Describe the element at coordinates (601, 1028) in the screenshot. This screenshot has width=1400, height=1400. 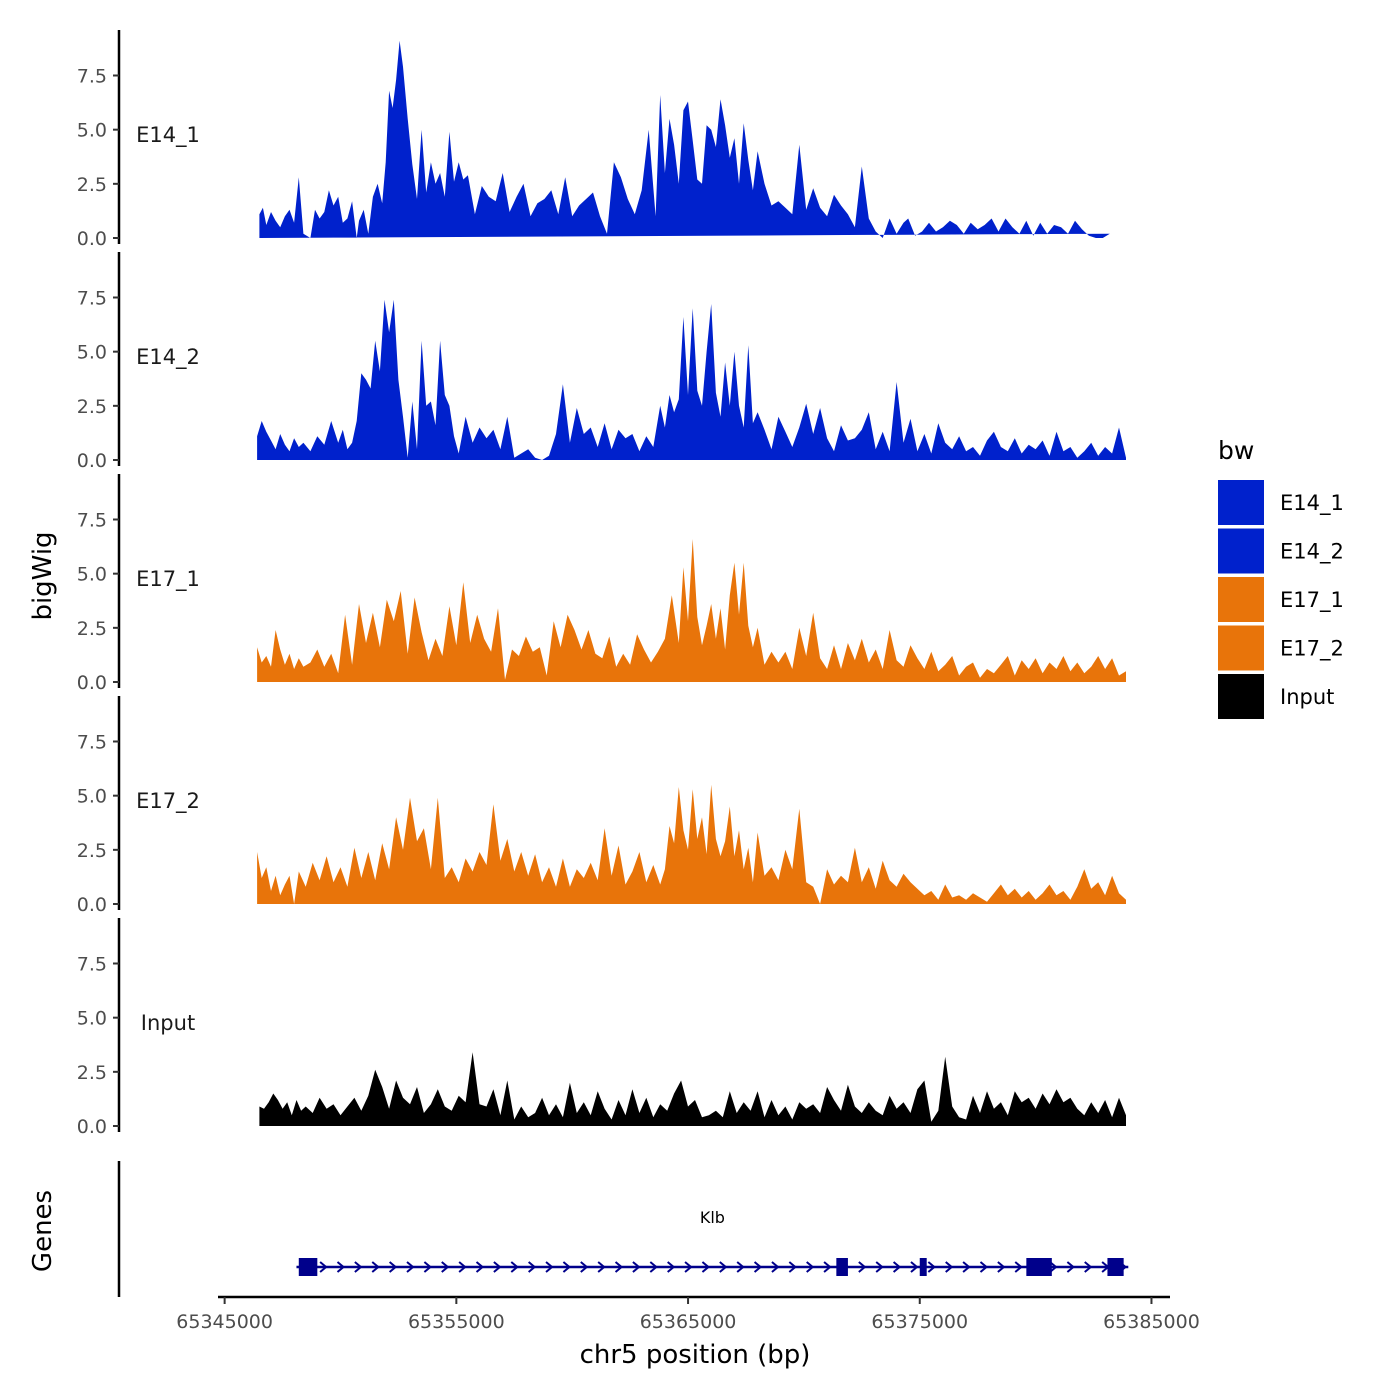
I see `track-panel-Input: 0.0 2.5 5.0 7.5 Input` at that location.